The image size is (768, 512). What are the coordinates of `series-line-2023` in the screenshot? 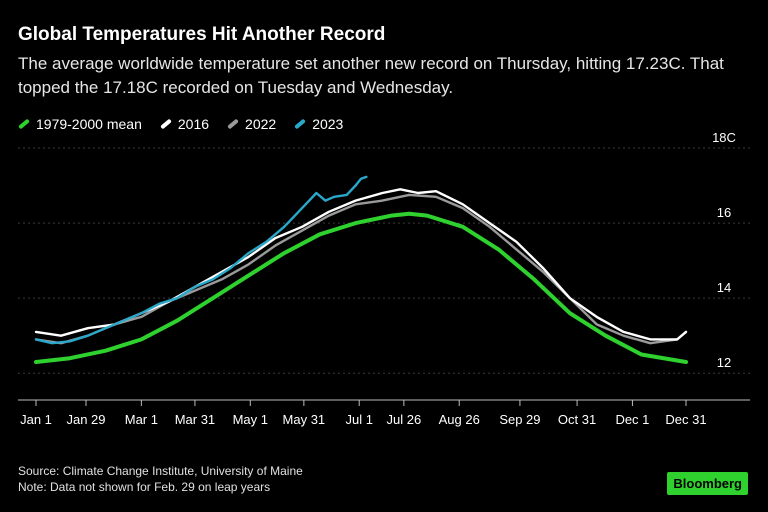 It's located at (201, 260).